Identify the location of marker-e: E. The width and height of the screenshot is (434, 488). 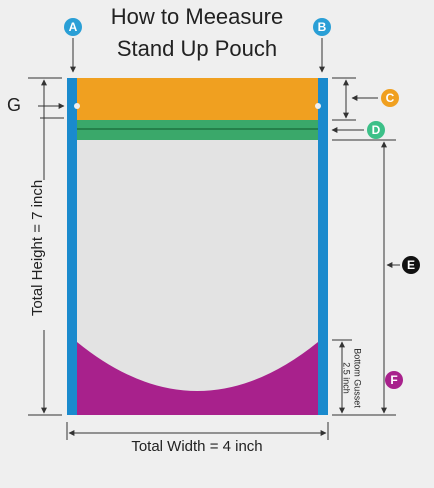
(411, 265).